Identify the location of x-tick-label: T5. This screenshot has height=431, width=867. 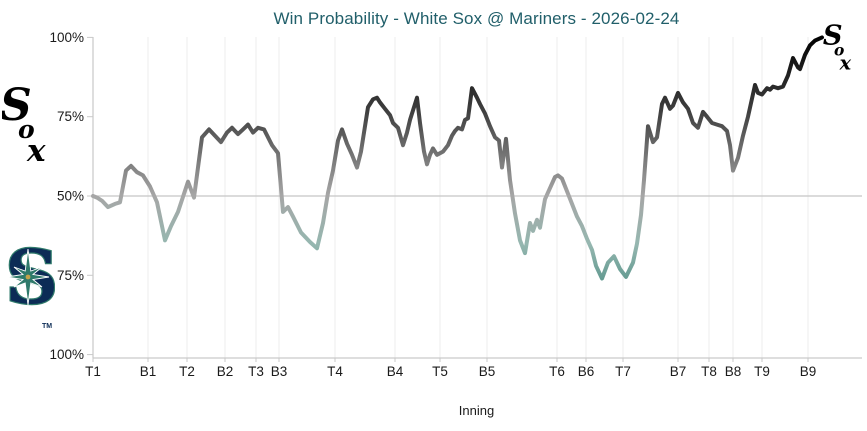
(440, 371).